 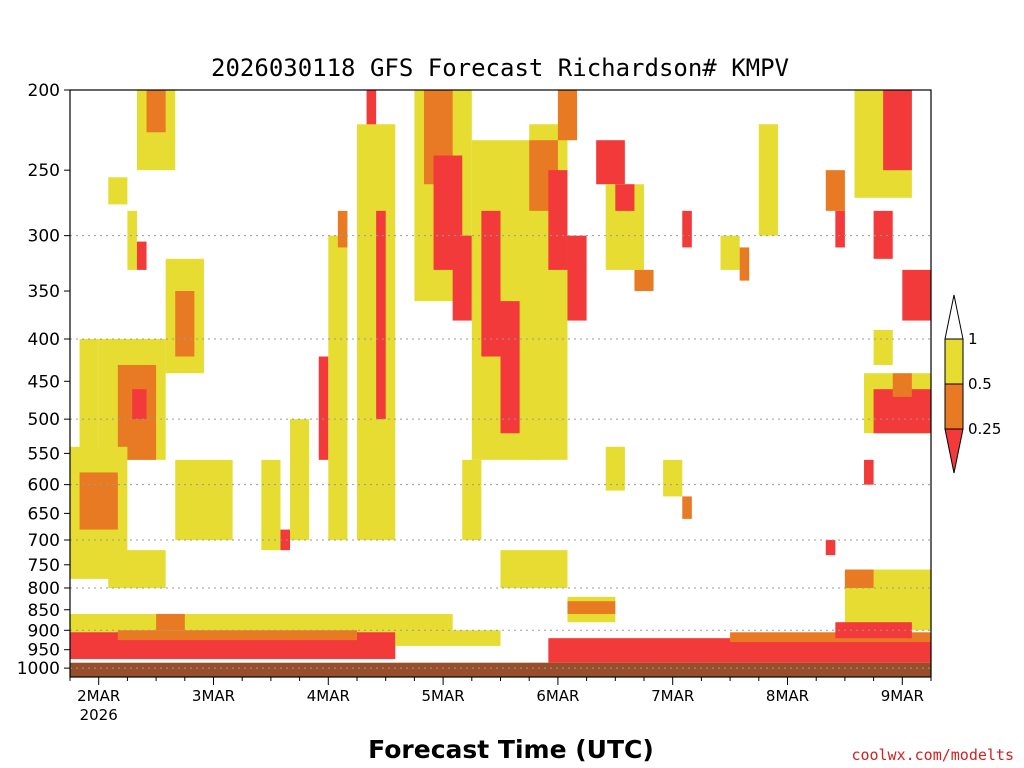 I want to click on x-tick-sublabel-0: 2026, so click(x=99, y=715).